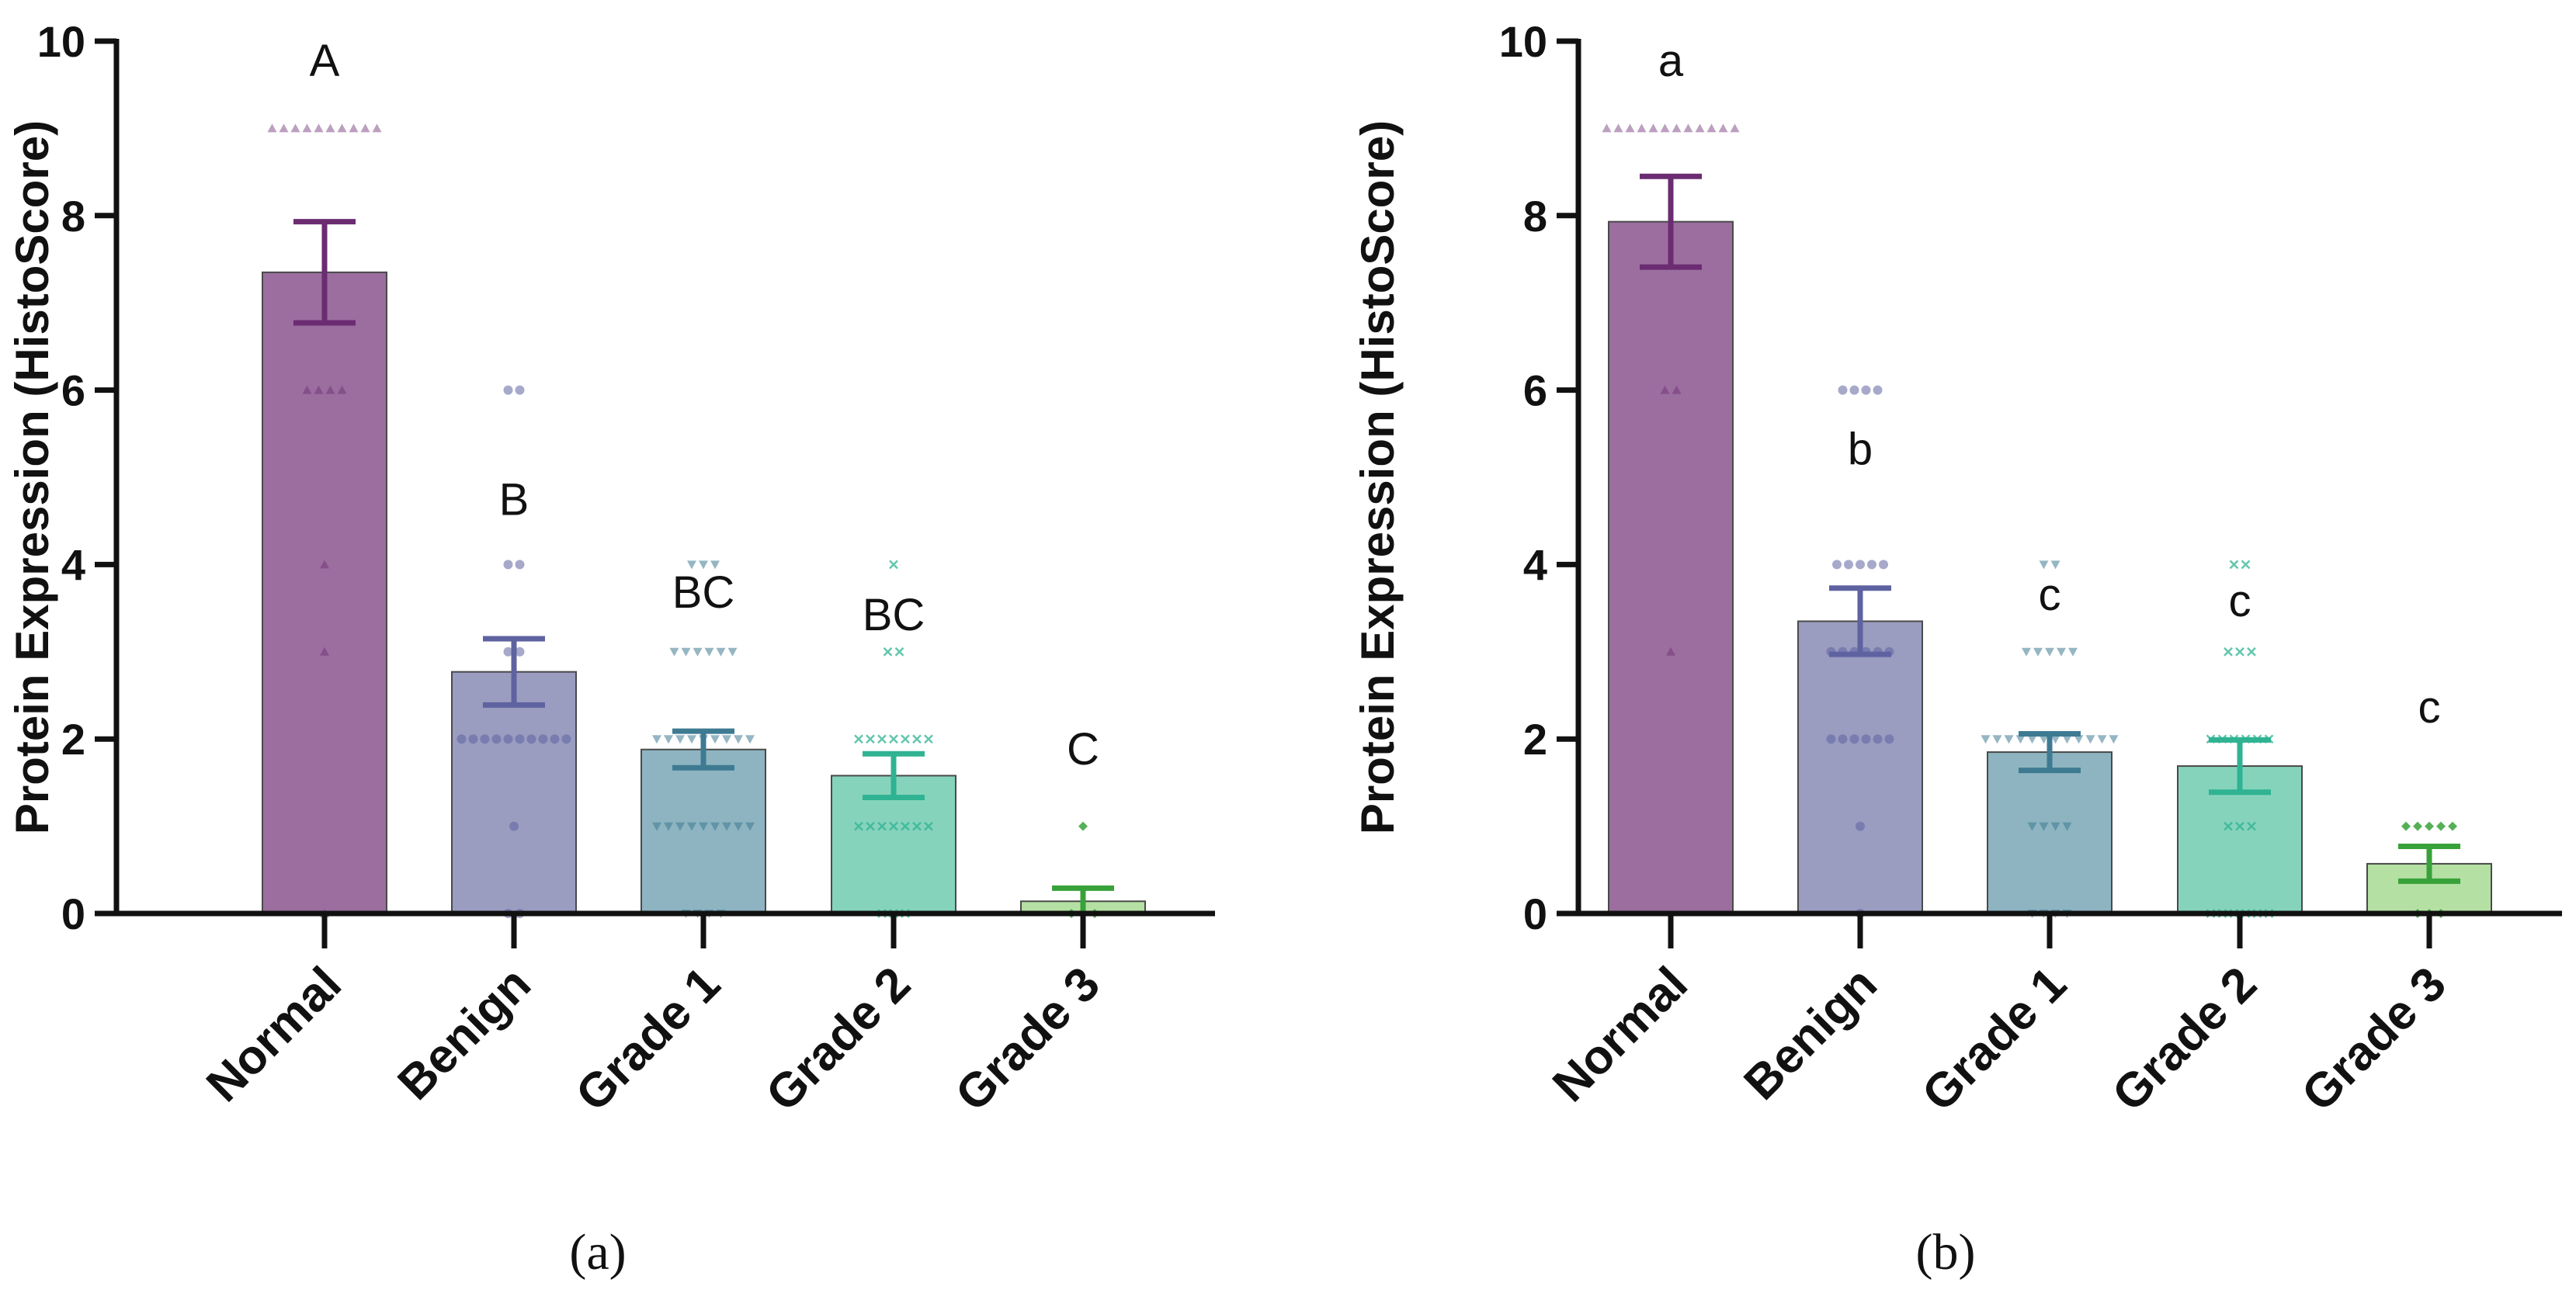 Image resolution: width=2576 pixels, height=1300 pixels. Describe the element at coordinates (1671, 567) in the screenshot. I see `bar-normal` at that location.